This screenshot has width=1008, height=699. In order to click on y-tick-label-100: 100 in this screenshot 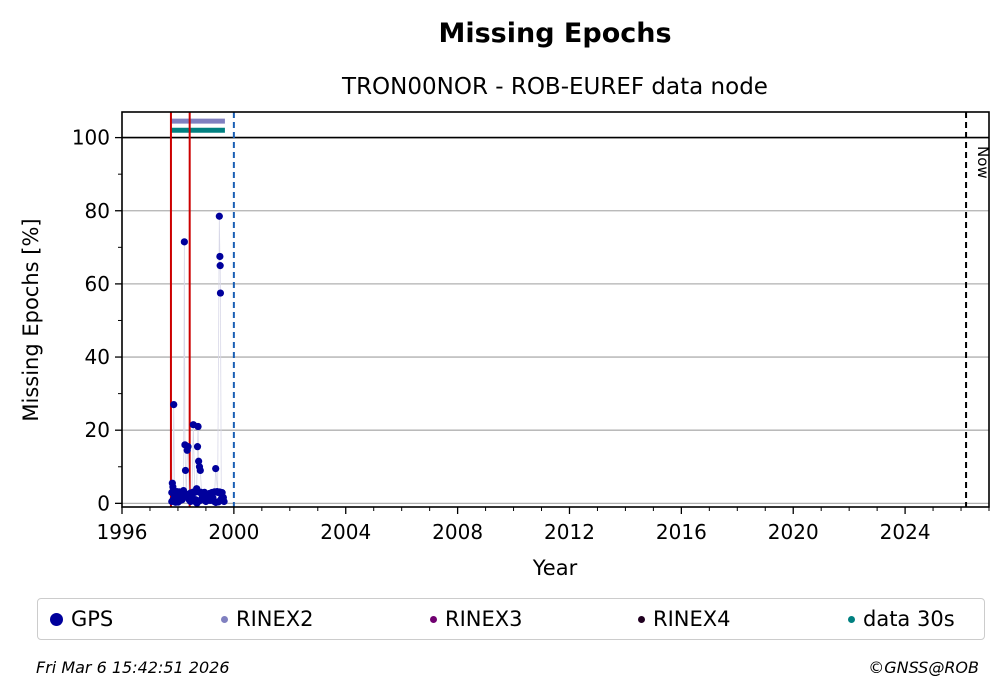, I will do `click(91, 138)`.